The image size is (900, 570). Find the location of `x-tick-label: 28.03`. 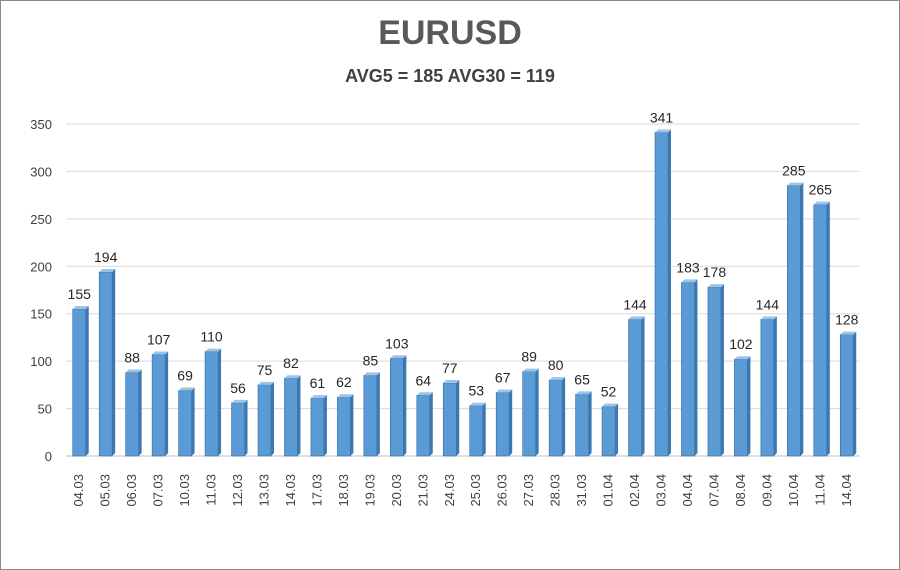

x-tick-label: 28.03 is located at coordinates (555, 490).